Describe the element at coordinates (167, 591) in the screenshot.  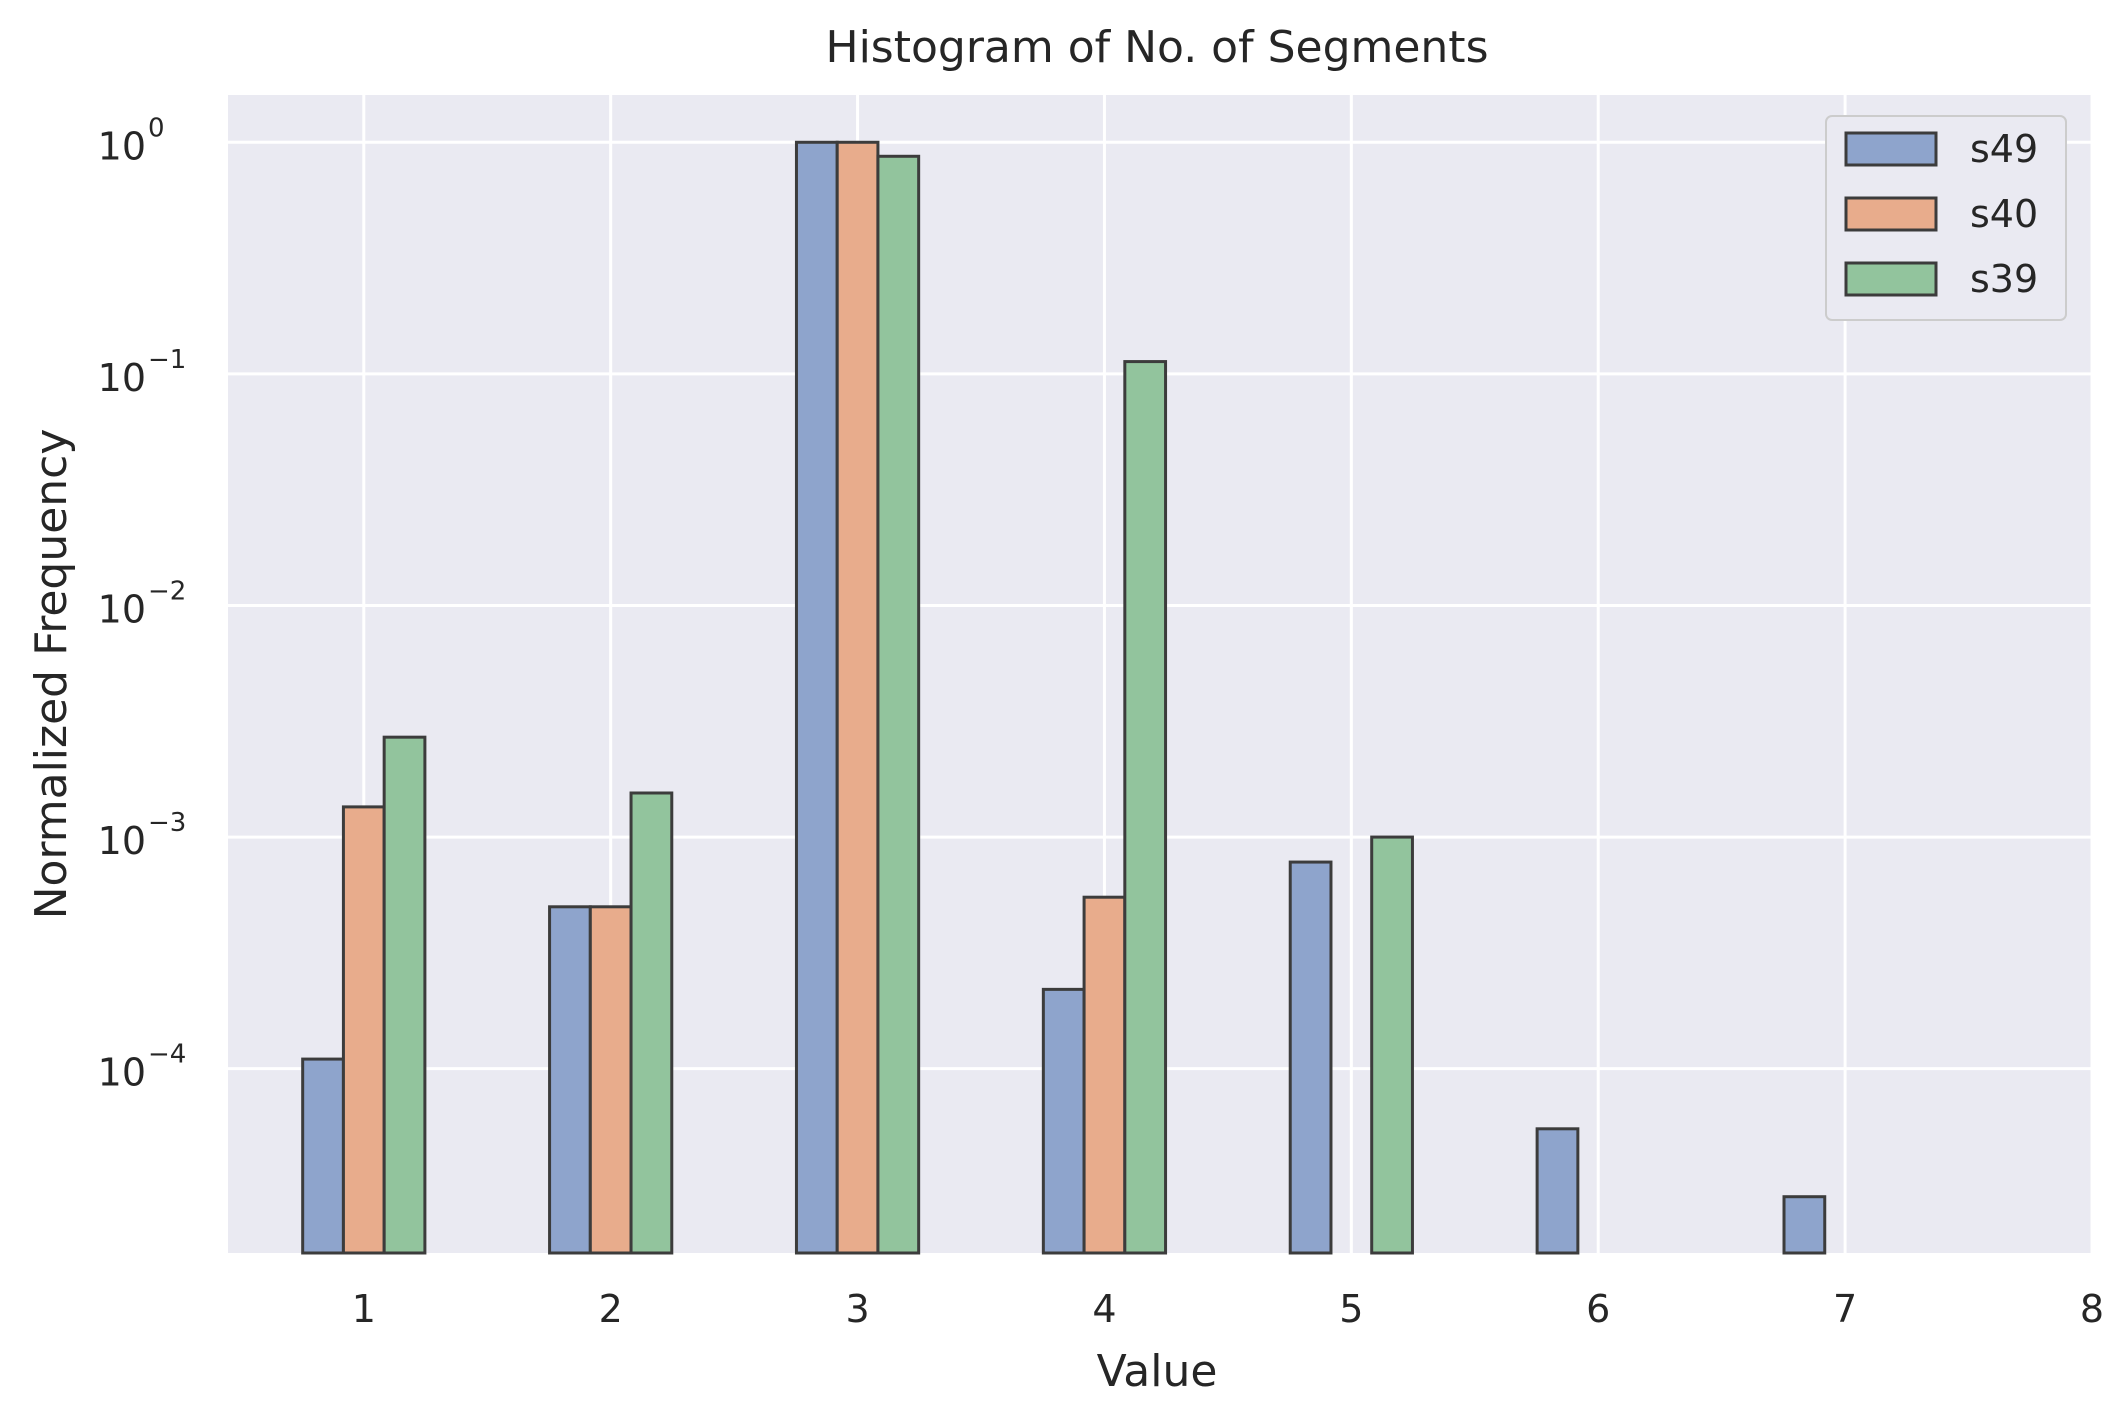
I see `y-tick-exponent: −2` at that location.